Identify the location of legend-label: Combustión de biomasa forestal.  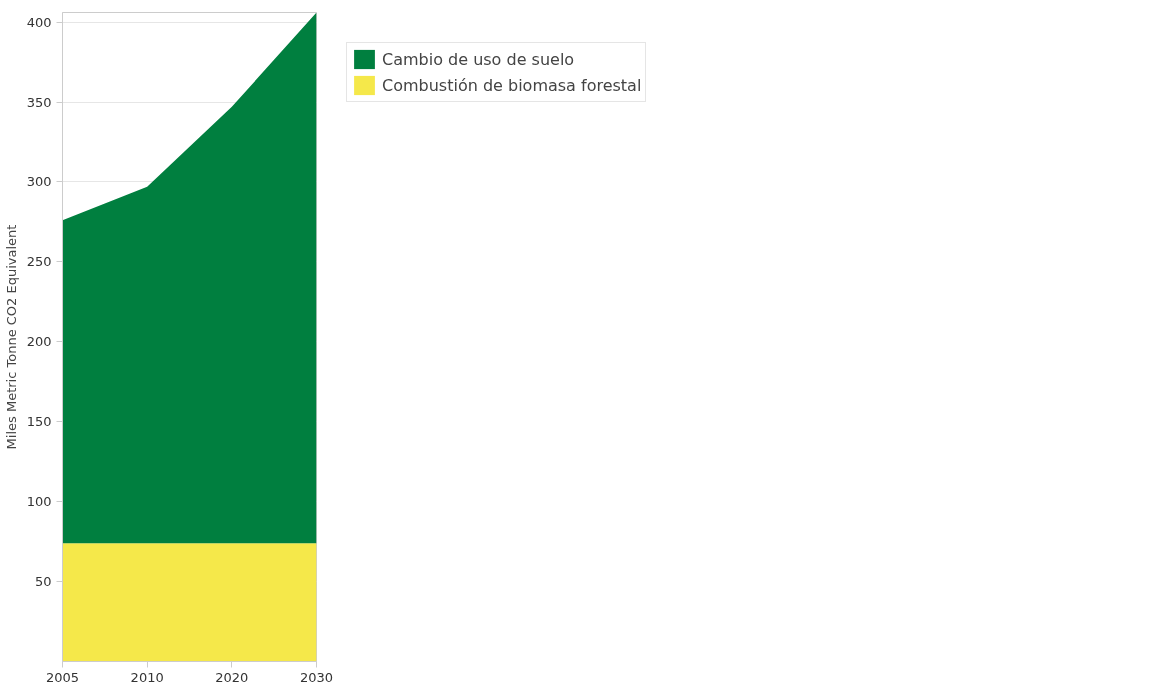
(512, 85).